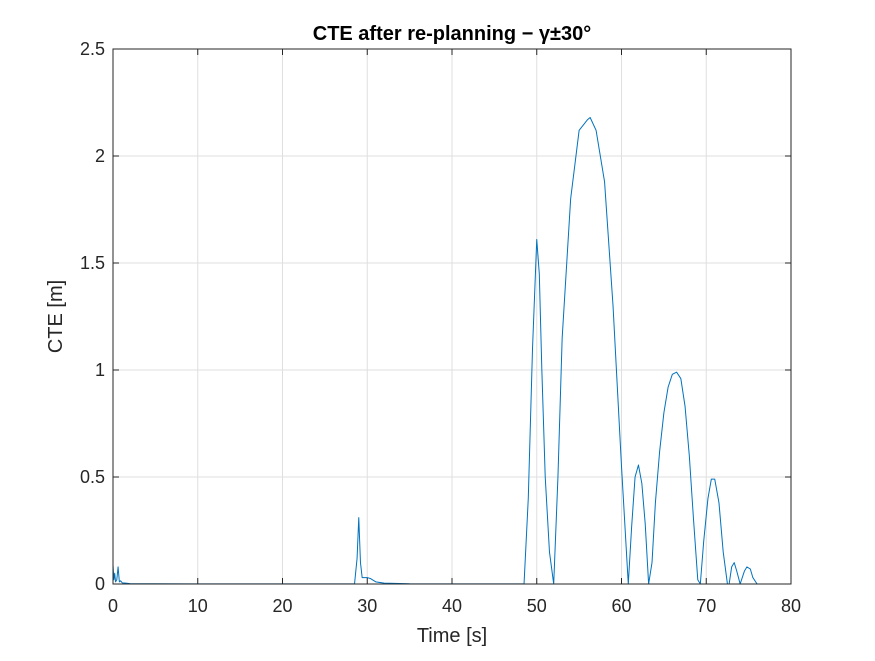  I want to click on x-tick-label: 0, so click(113, 606).